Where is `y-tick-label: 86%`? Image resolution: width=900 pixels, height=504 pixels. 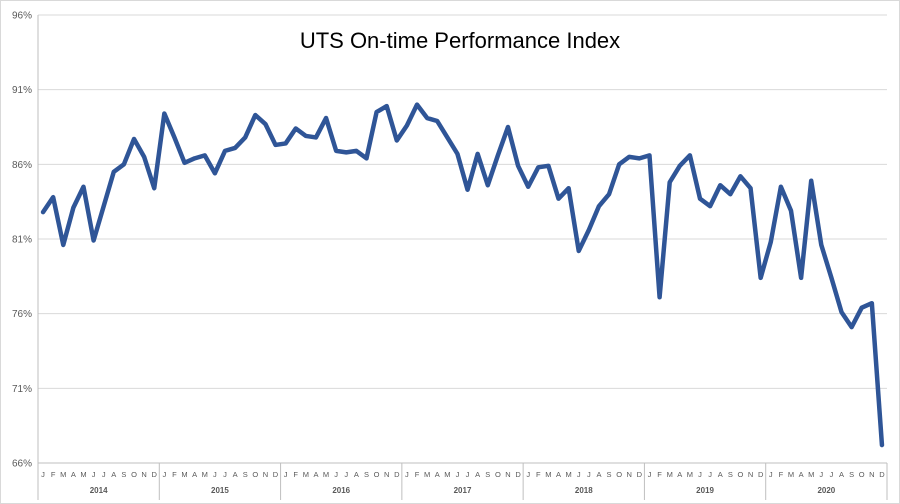
y-tick-label: 86% is located at coordinates (22, 165).